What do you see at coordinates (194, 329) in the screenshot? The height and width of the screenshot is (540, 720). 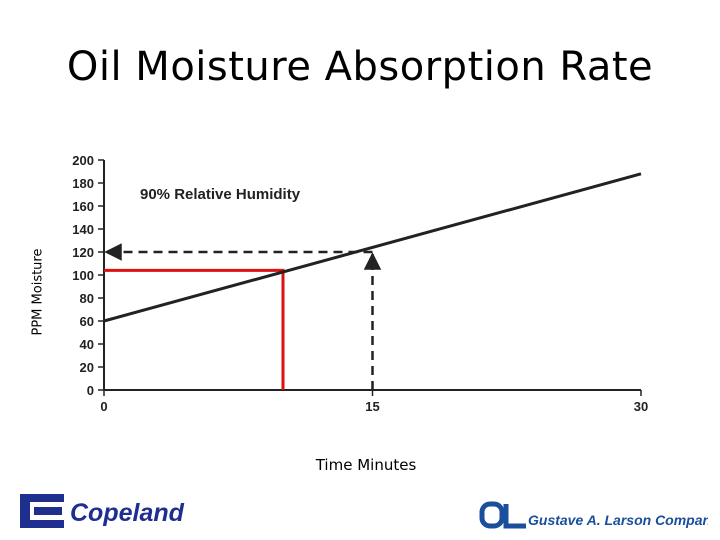 I see `guide-red-line` at bounding box center [194, 329].